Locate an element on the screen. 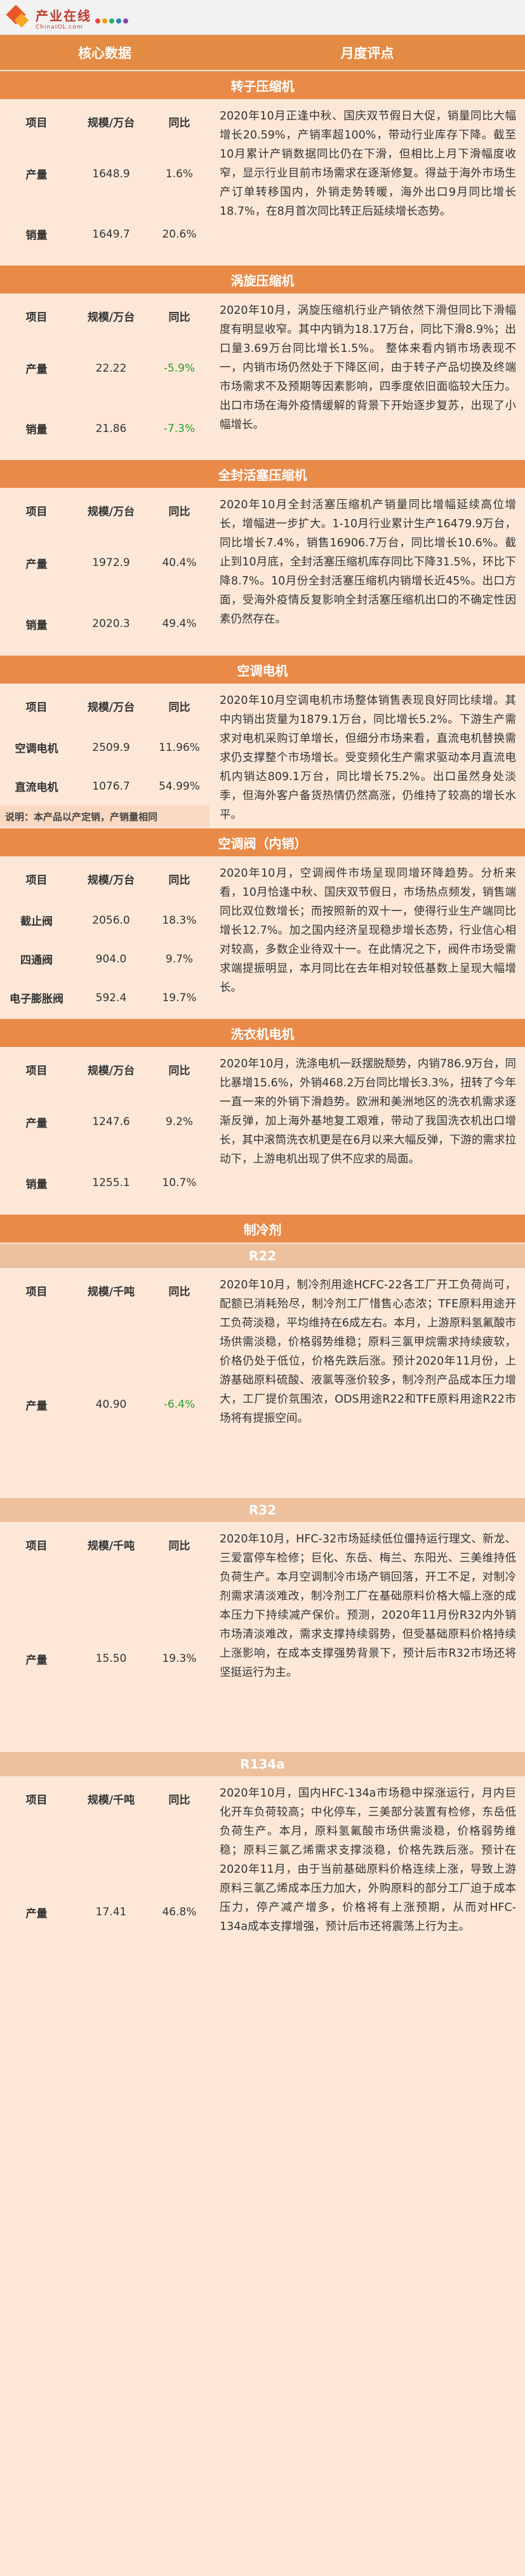 The height and width of the screenshot is (2576, 525). table-row: 产量 22.22 -5.9% is located at coordinates (104, 368).